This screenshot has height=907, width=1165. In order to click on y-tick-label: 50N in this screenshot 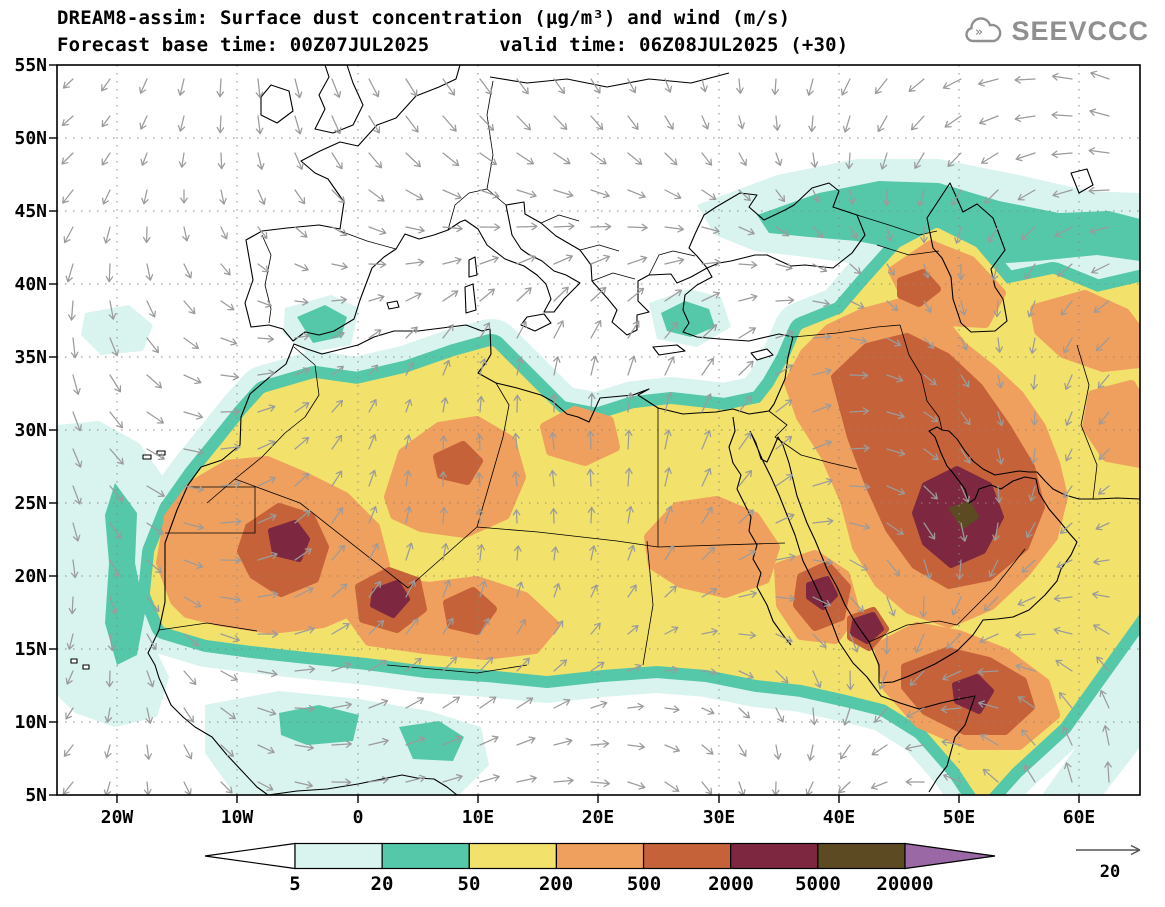, I will do `click(30, 138)`.